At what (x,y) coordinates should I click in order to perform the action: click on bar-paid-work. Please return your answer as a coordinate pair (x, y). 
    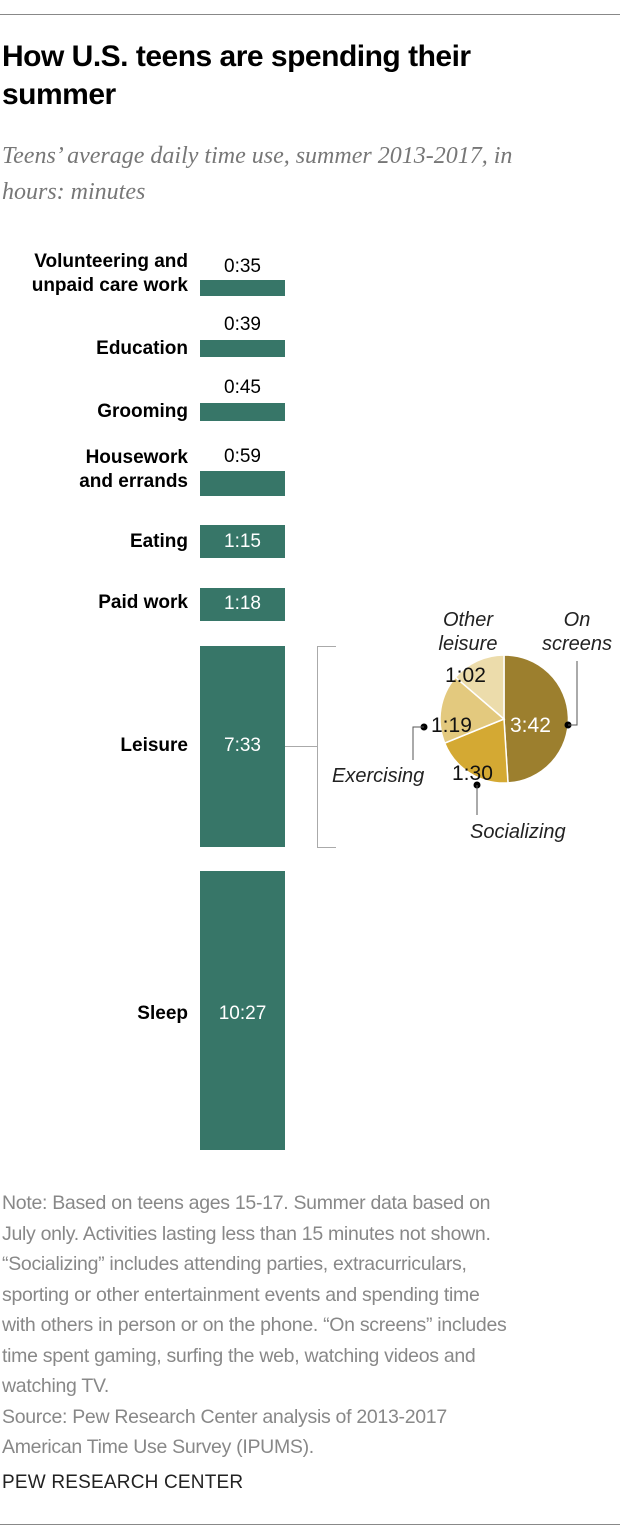
    Looking at the image, I should click on (242, 604).